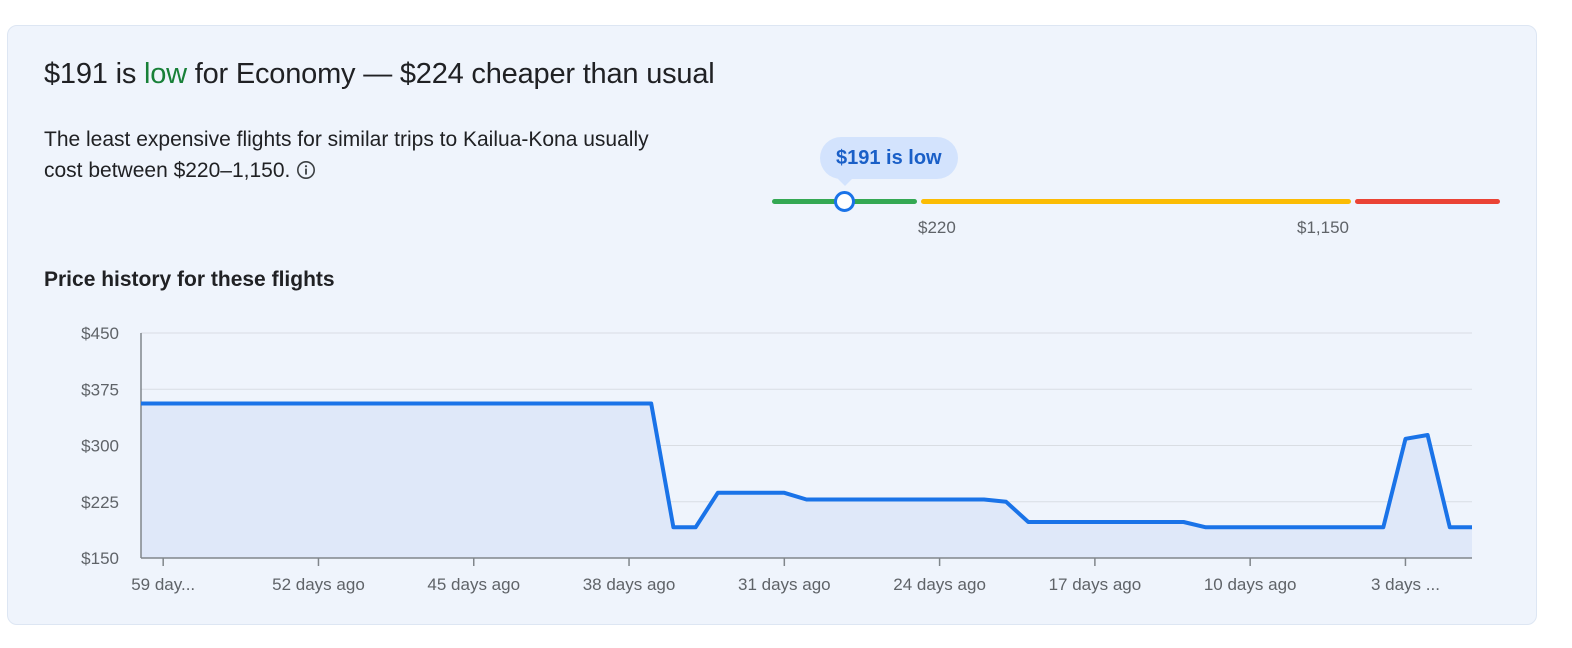 Image resolution: width=1572 pixels, height=648 pixels. I want to click on headline-rest: for Economy — $224 cheaper than usual, so click(454, 74).